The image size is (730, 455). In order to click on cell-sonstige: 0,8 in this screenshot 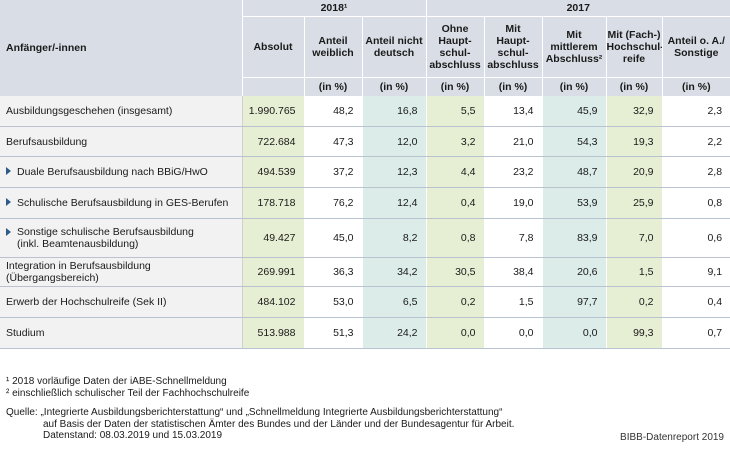, I will do `click(696, 203)`.